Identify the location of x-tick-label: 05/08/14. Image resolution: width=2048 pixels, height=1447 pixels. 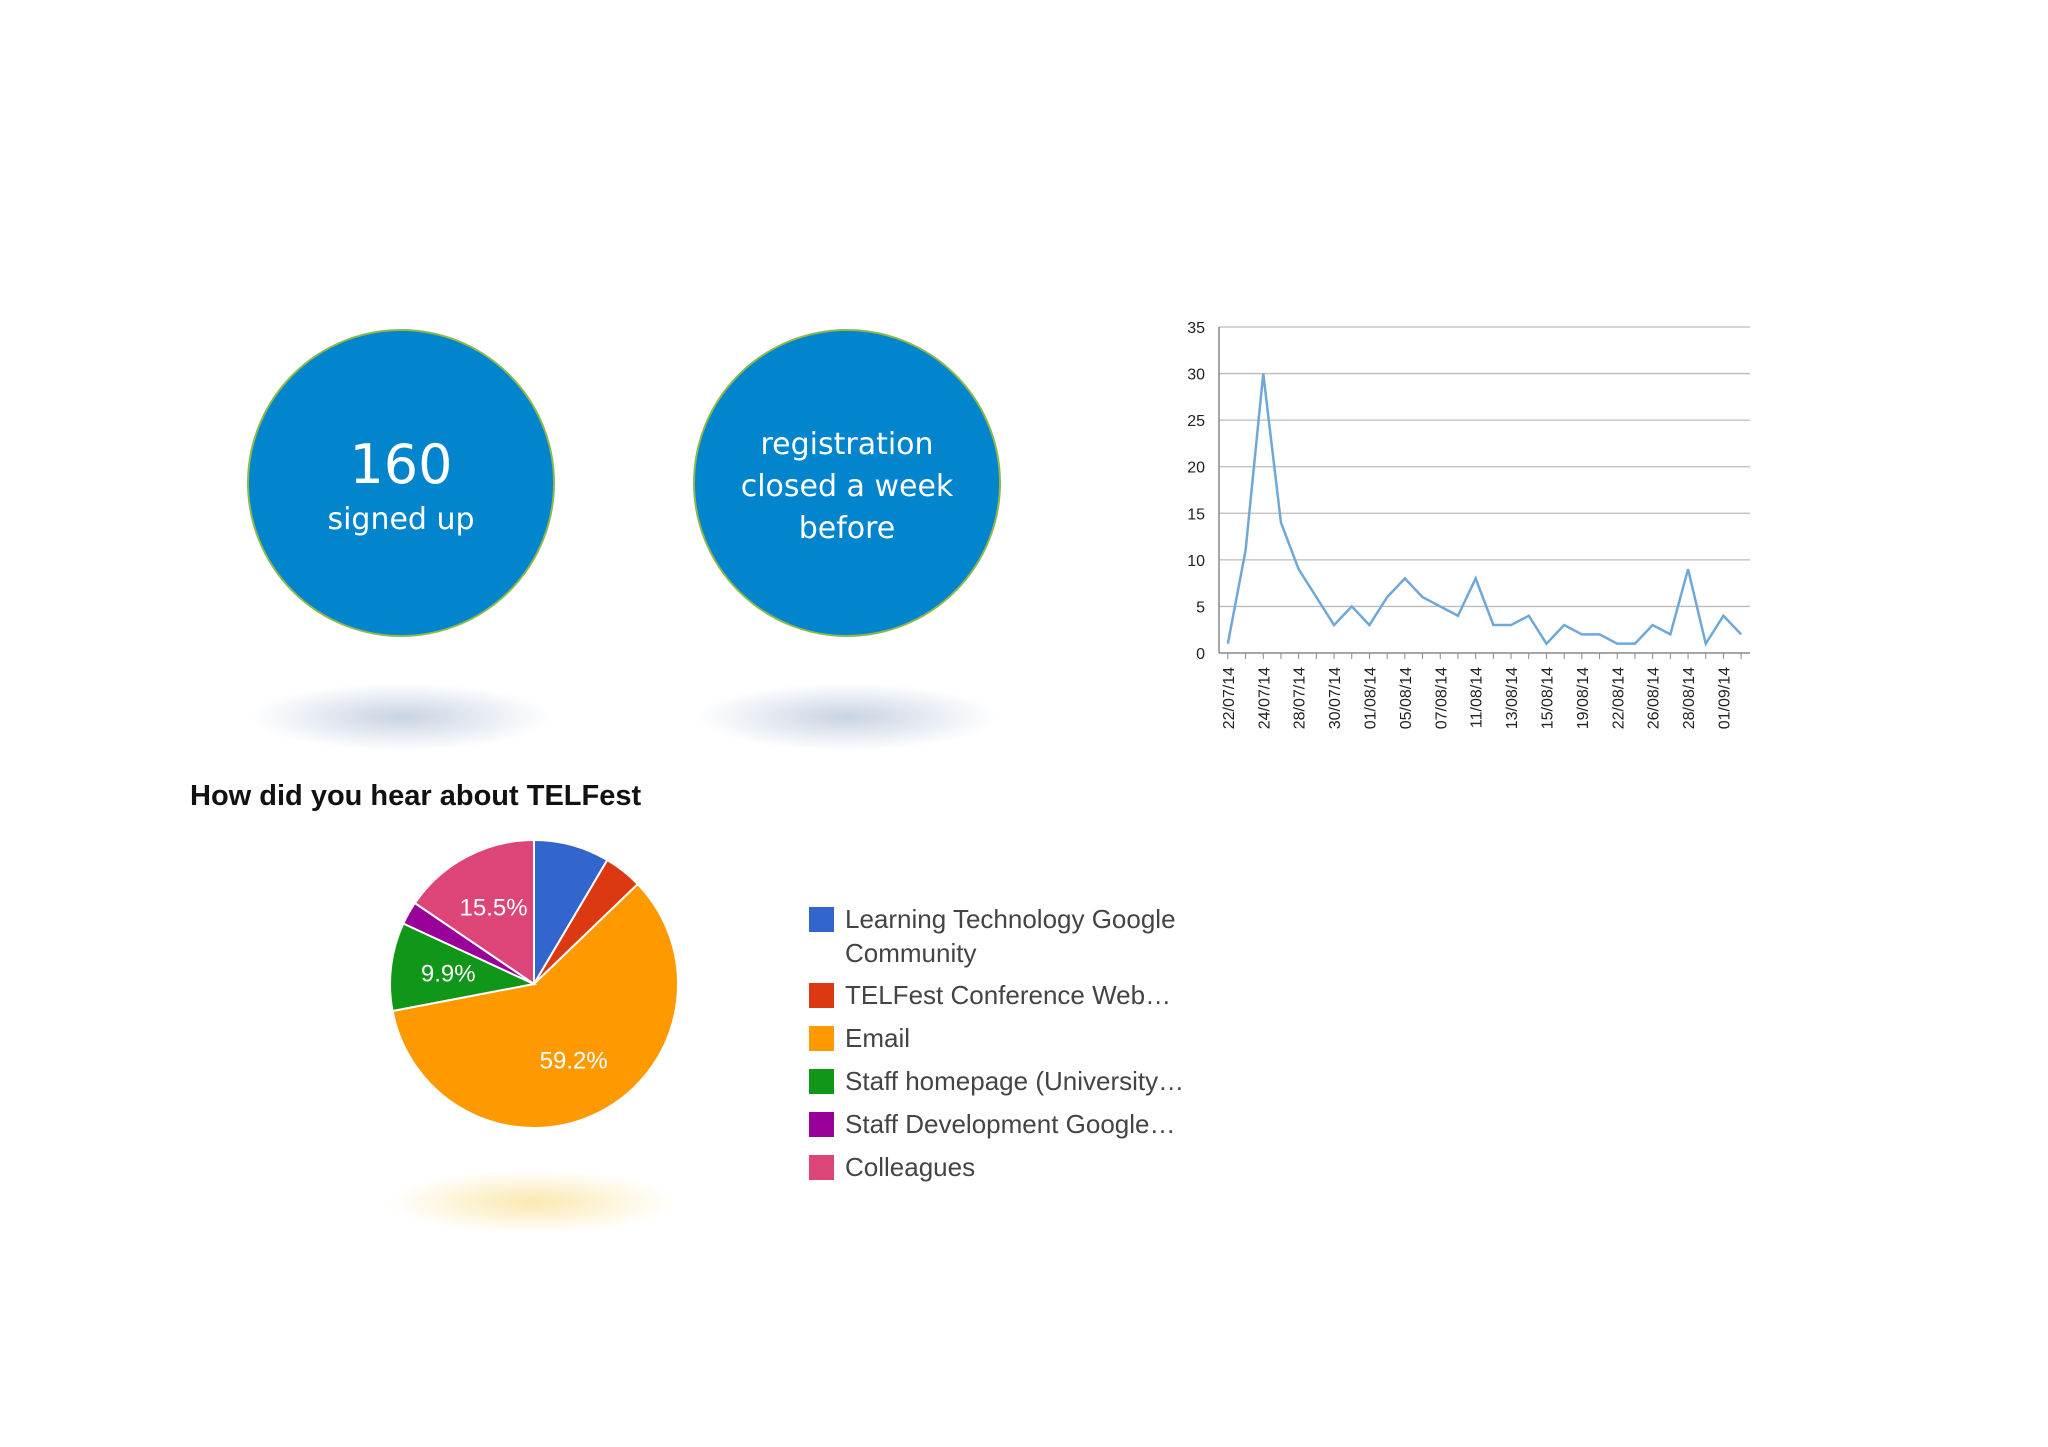
(1406, 698).